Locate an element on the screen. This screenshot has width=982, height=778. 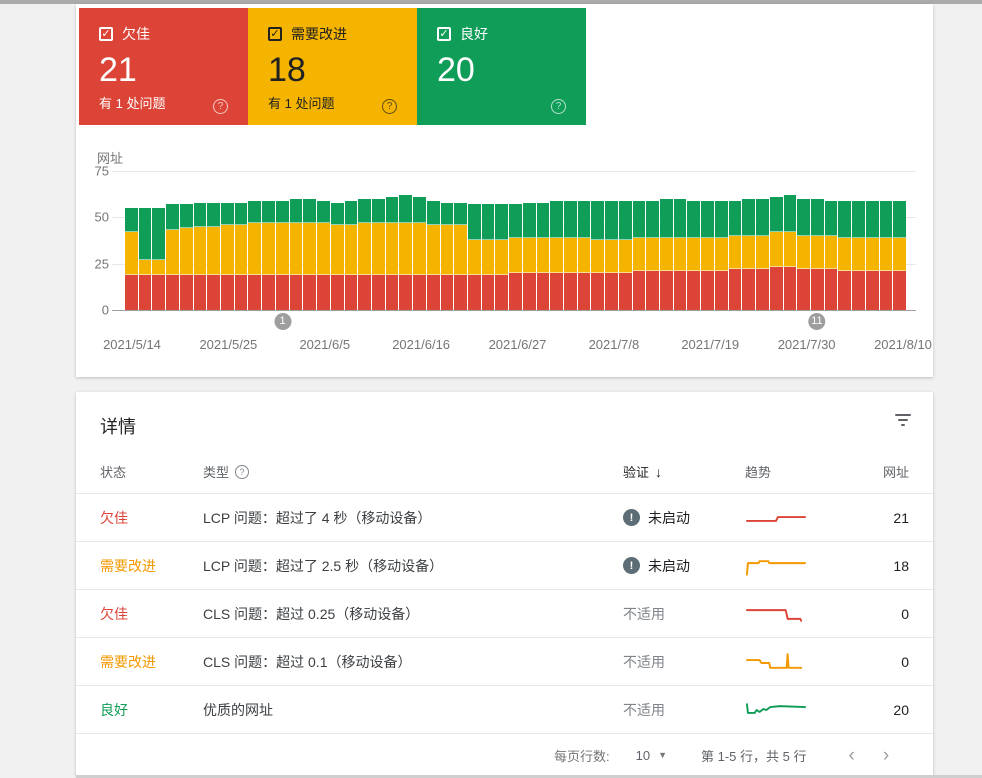
table-row: 需要改进 CLS 问题：超过 0.1（移动设备） 不适用 0 is located at coordinates (504, 662).